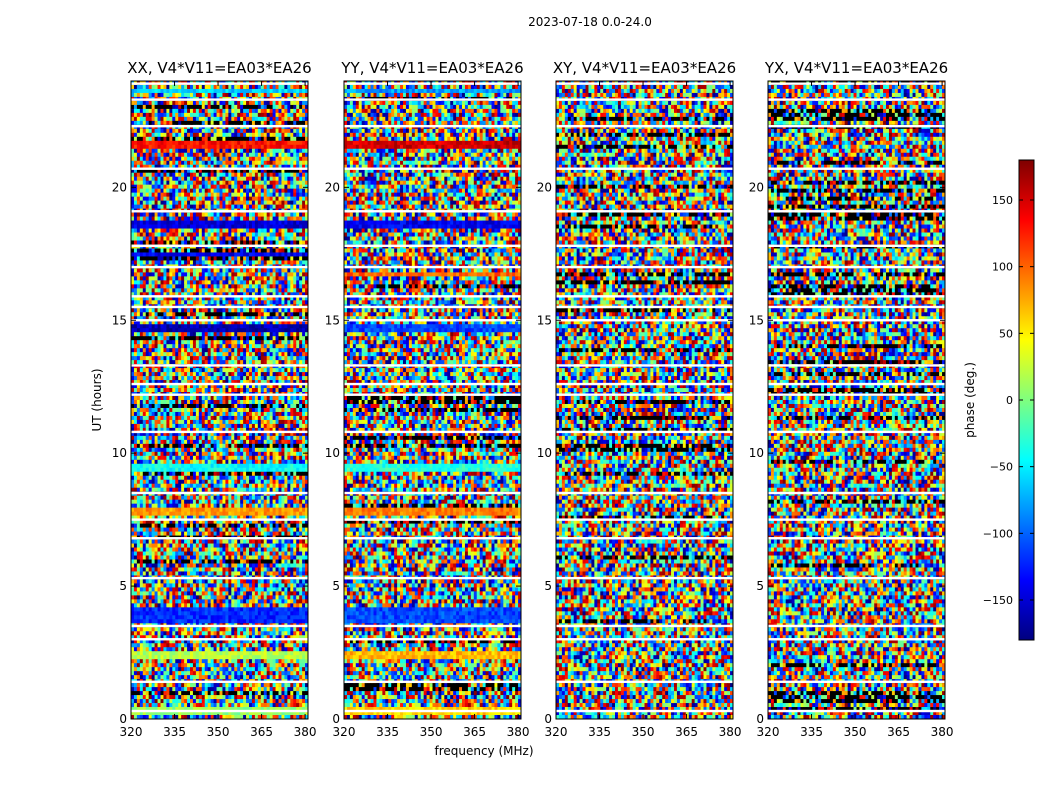 Image resolution: width=1050 pixels, height=800 pixels. What do you see at coordinates (1002, 267) in the screenshot?
I see `colorbar-tick-label: 100` at bounding box center [1002, 267].